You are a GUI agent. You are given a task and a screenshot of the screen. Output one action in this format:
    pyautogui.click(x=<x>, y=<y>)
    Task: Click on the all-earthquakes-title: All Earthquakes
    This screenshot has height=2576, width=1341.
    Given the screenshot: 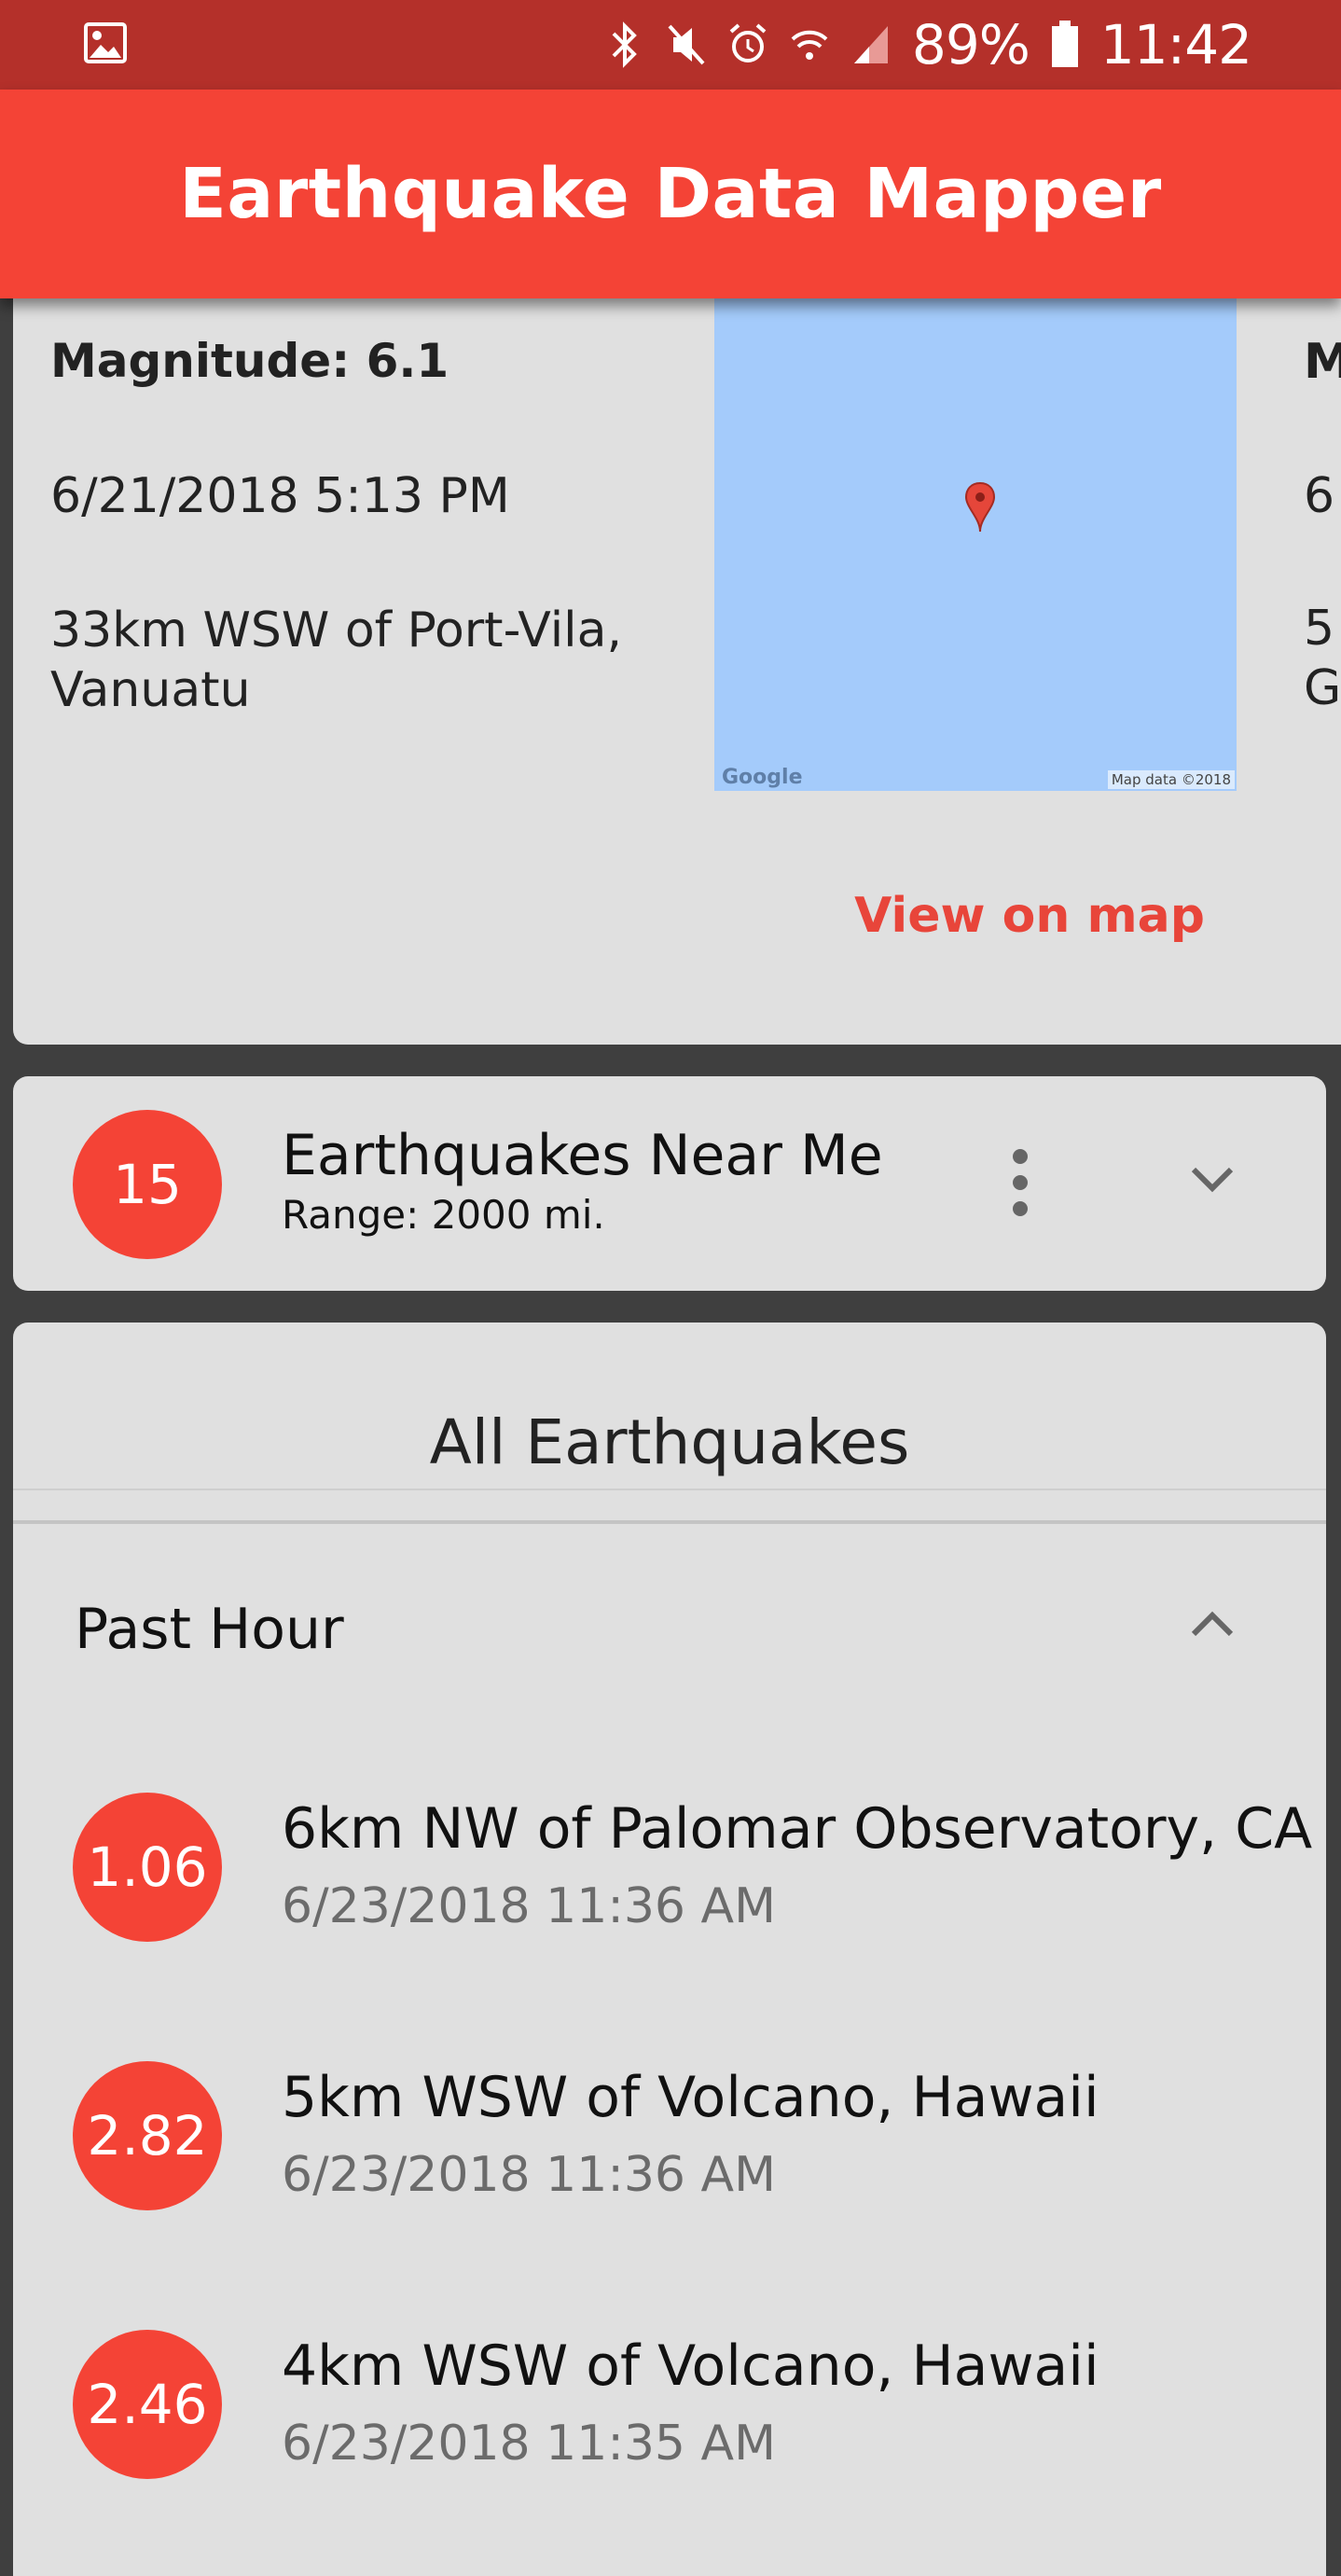 What is the action you would take?
    pyautogui.click(x=669, y=1442)
    